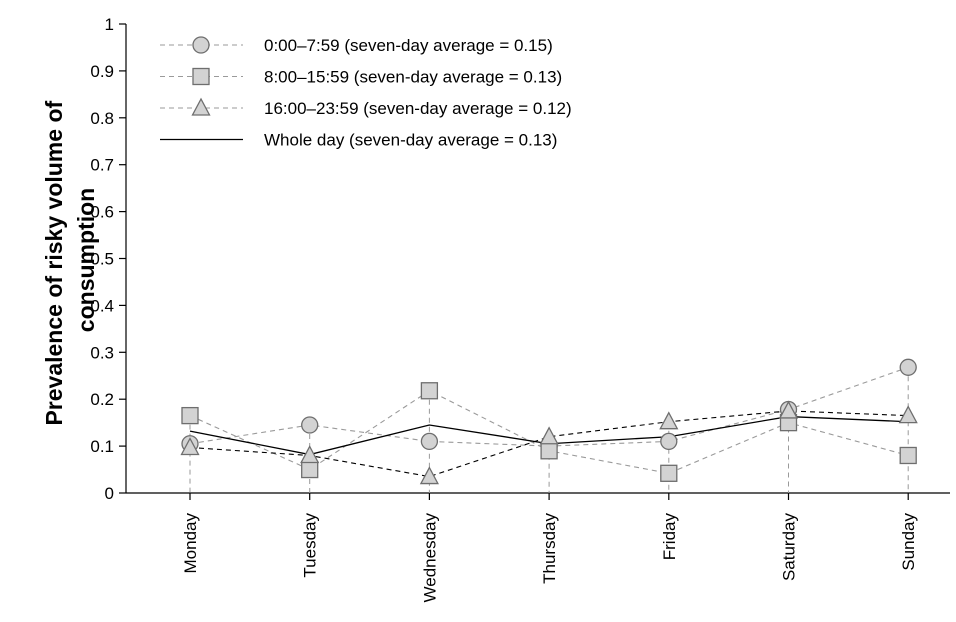 The width and height of the screenshot is (956, 622). What do you see at coordinates (408, 45) in the screenshot?
I see `legend-label: 0:00–7:59 (seven-day average = 0.15)` at bounding box center [408, 45].